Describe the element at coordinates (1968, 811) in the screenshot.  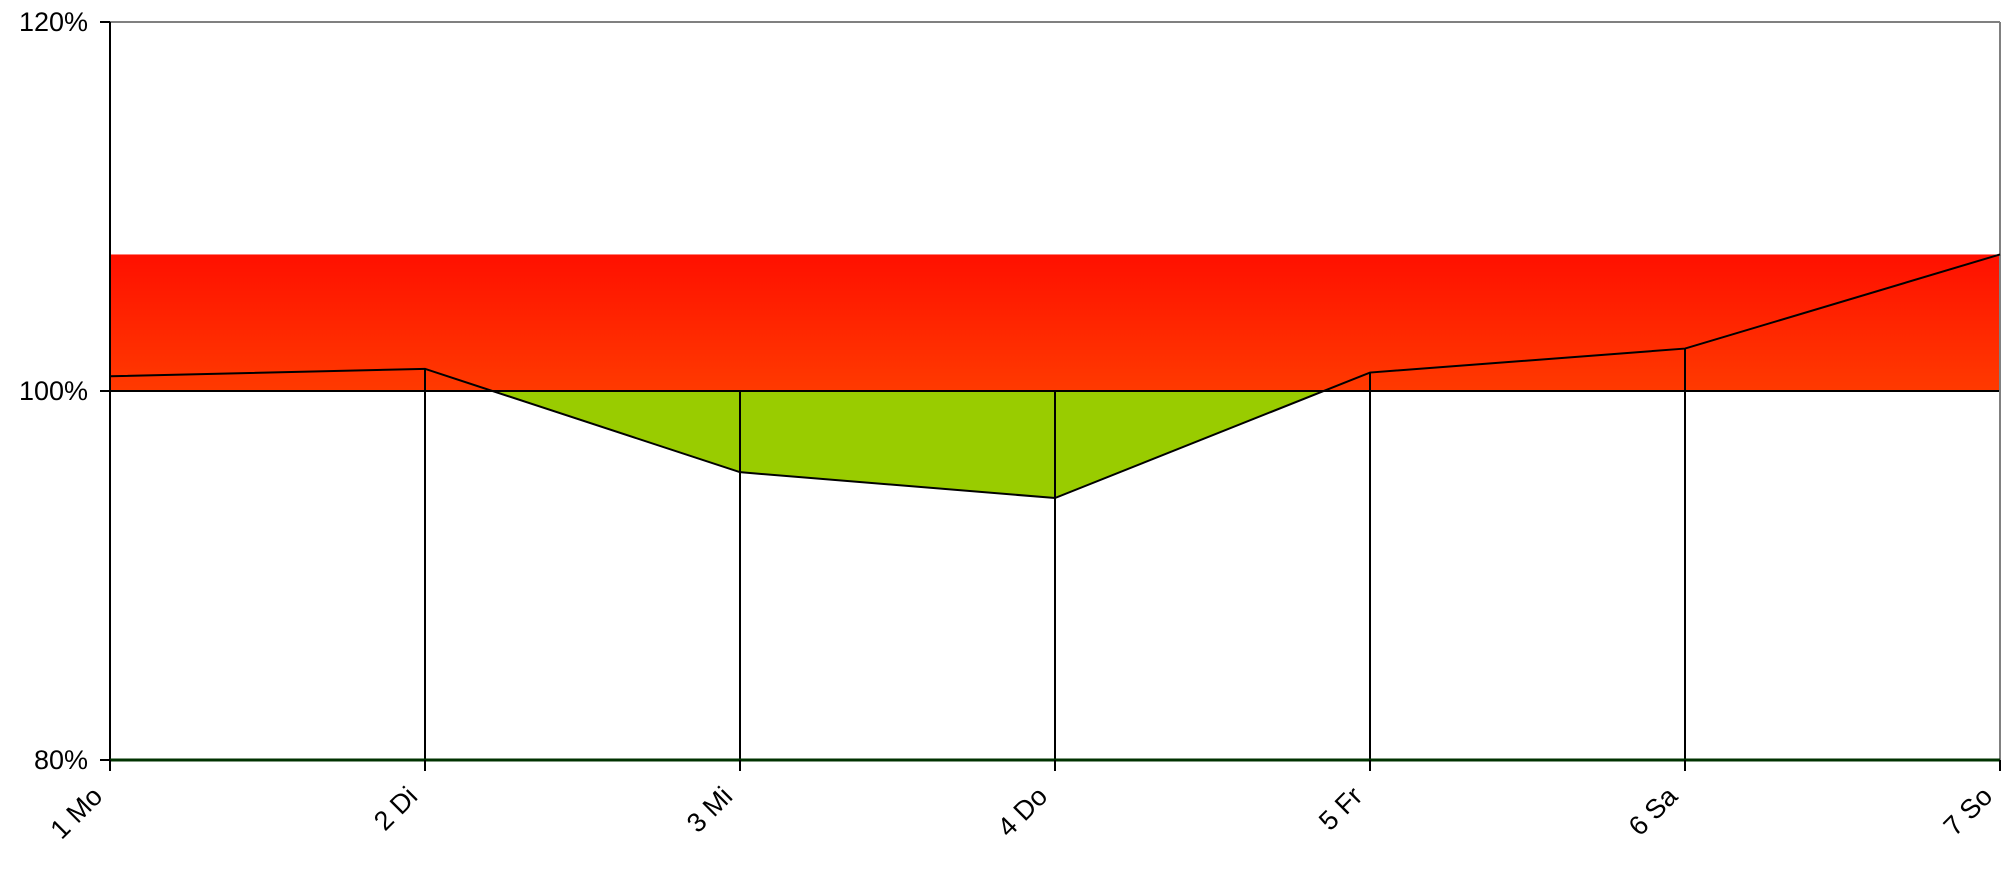
I see `x-tick-label: 7 So` at that location.